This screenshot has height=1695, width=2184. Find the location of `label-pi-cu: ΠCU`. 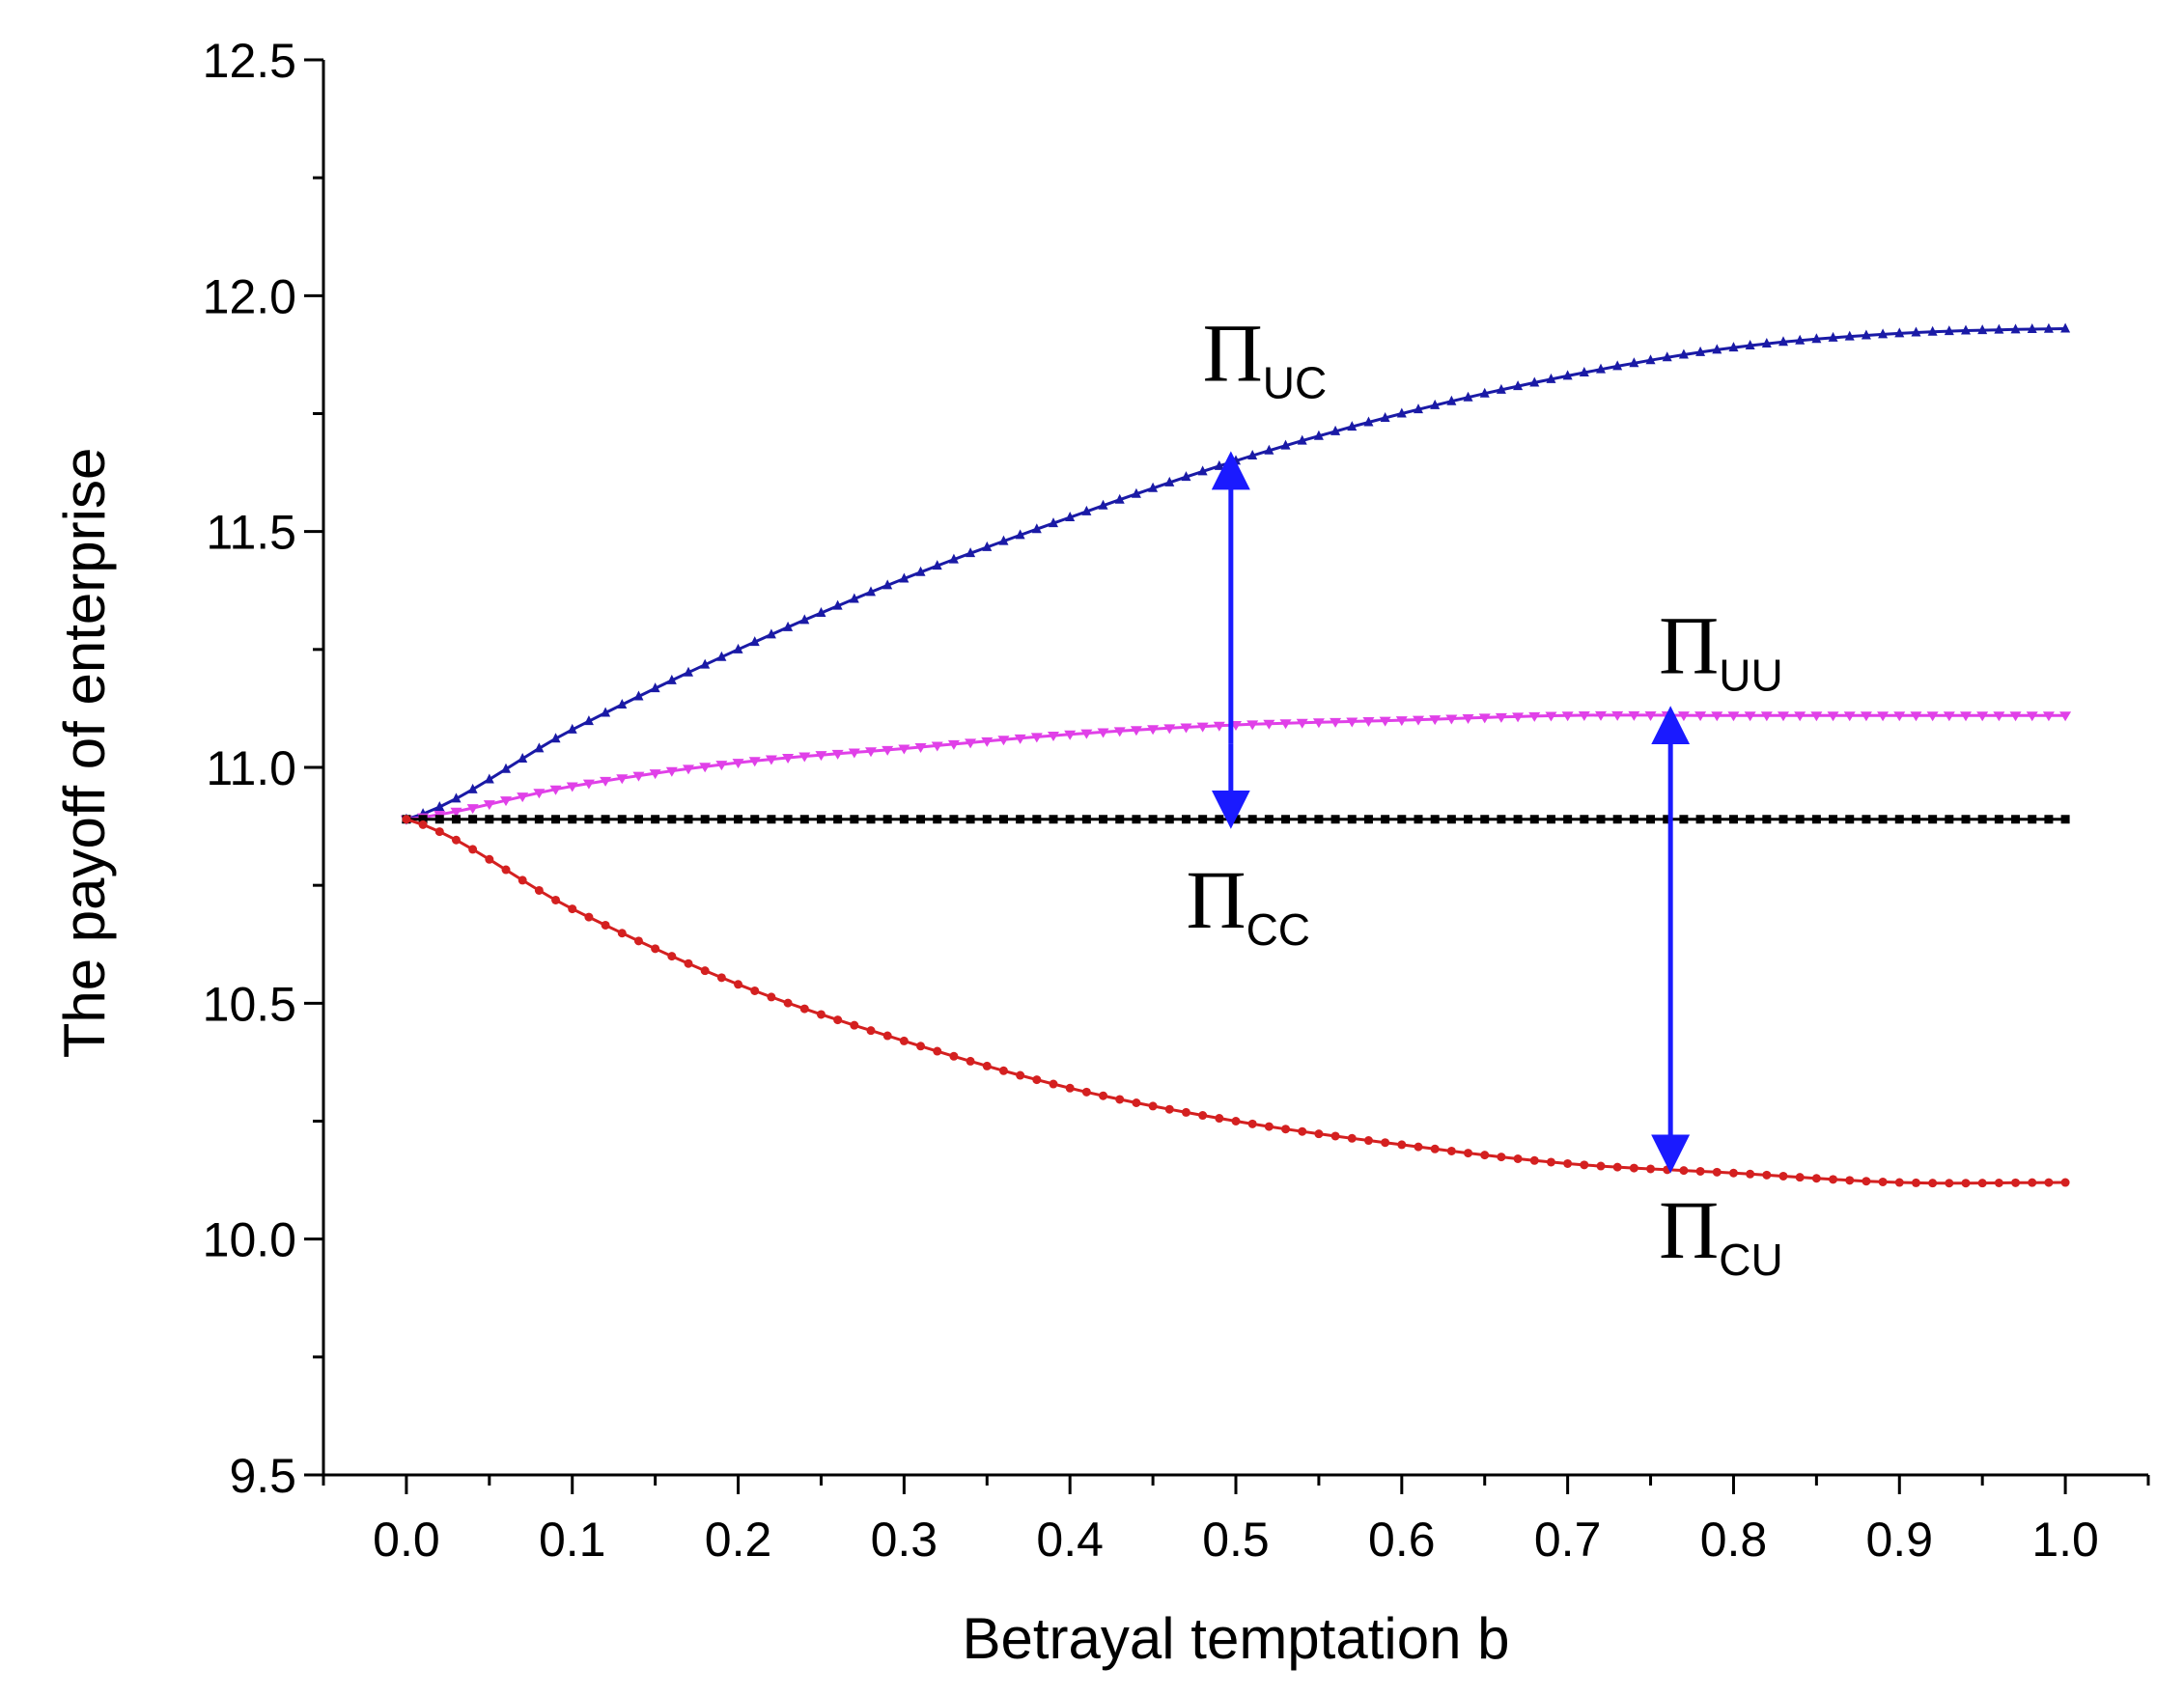

label-pi-cu: ΠCU is located at coordinates (1721, 1234).